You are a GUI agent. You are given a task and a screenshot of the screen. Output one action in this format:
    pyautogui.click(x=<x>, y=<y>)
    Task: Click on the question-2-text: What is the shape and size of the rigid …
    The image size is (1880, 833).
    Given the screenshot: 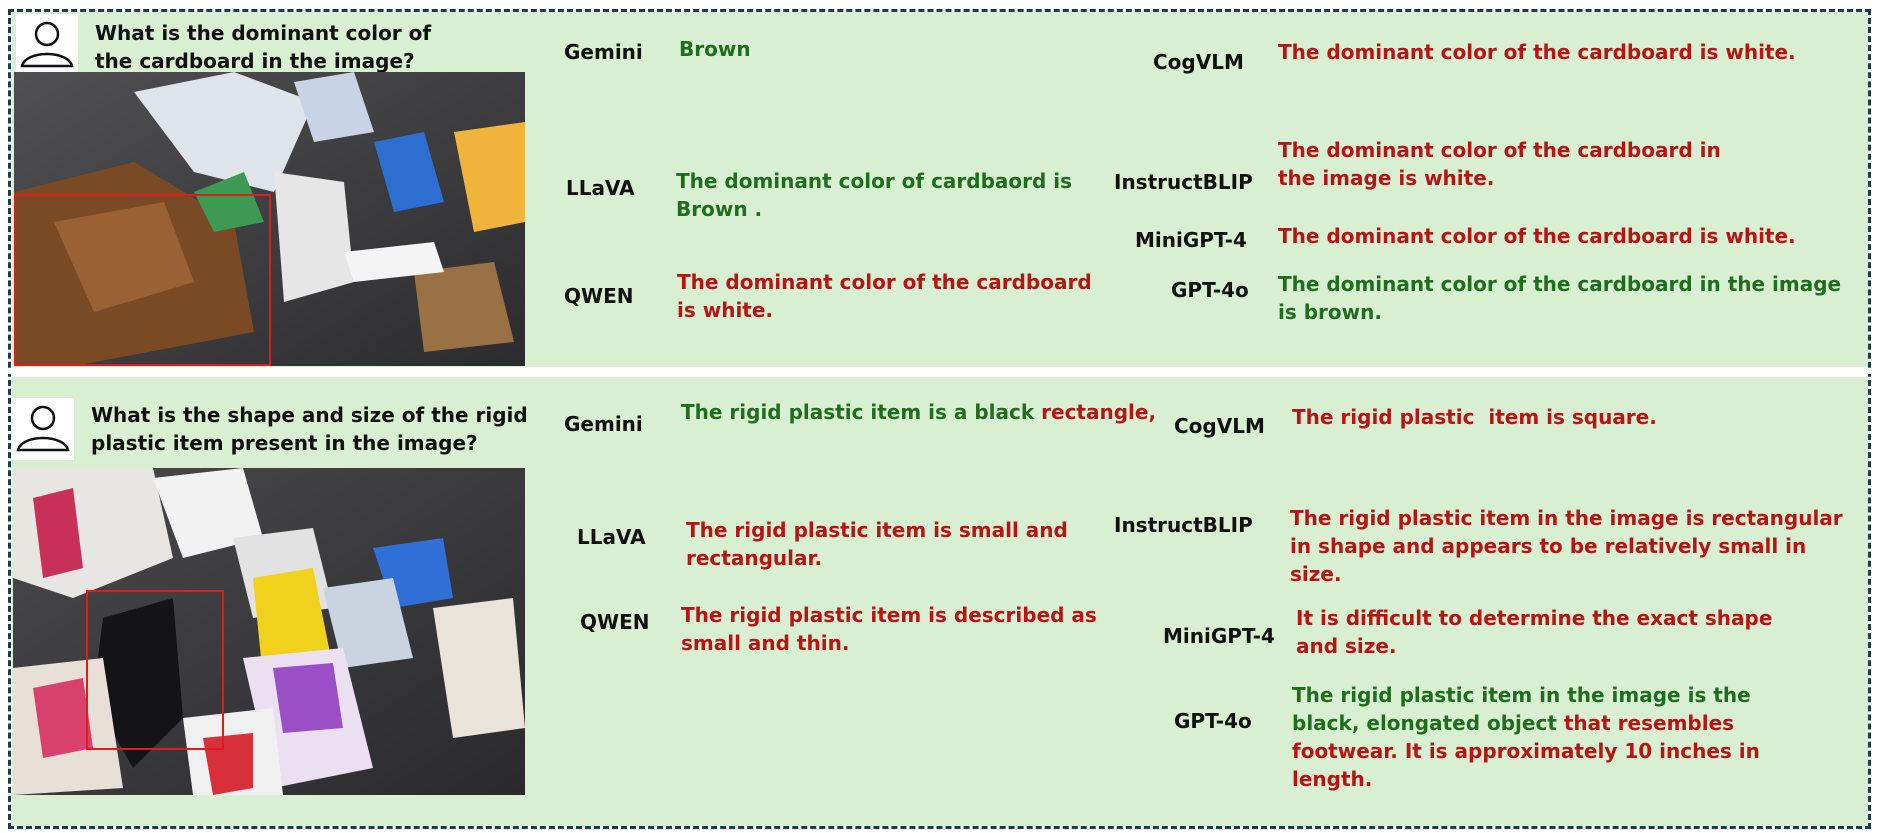 What is the action you would take?
    pyautogui.click(x=309, y=429)
    